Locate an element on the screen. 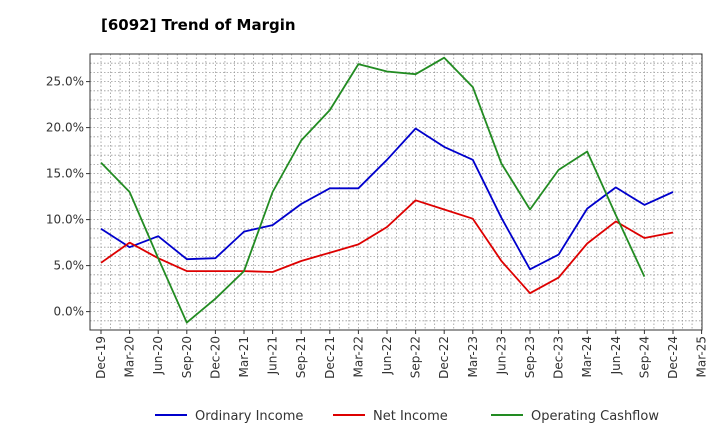 This screenshot has width=720, height=440. x-tick-label: Dec-19 is located at coordinates (101, 357).